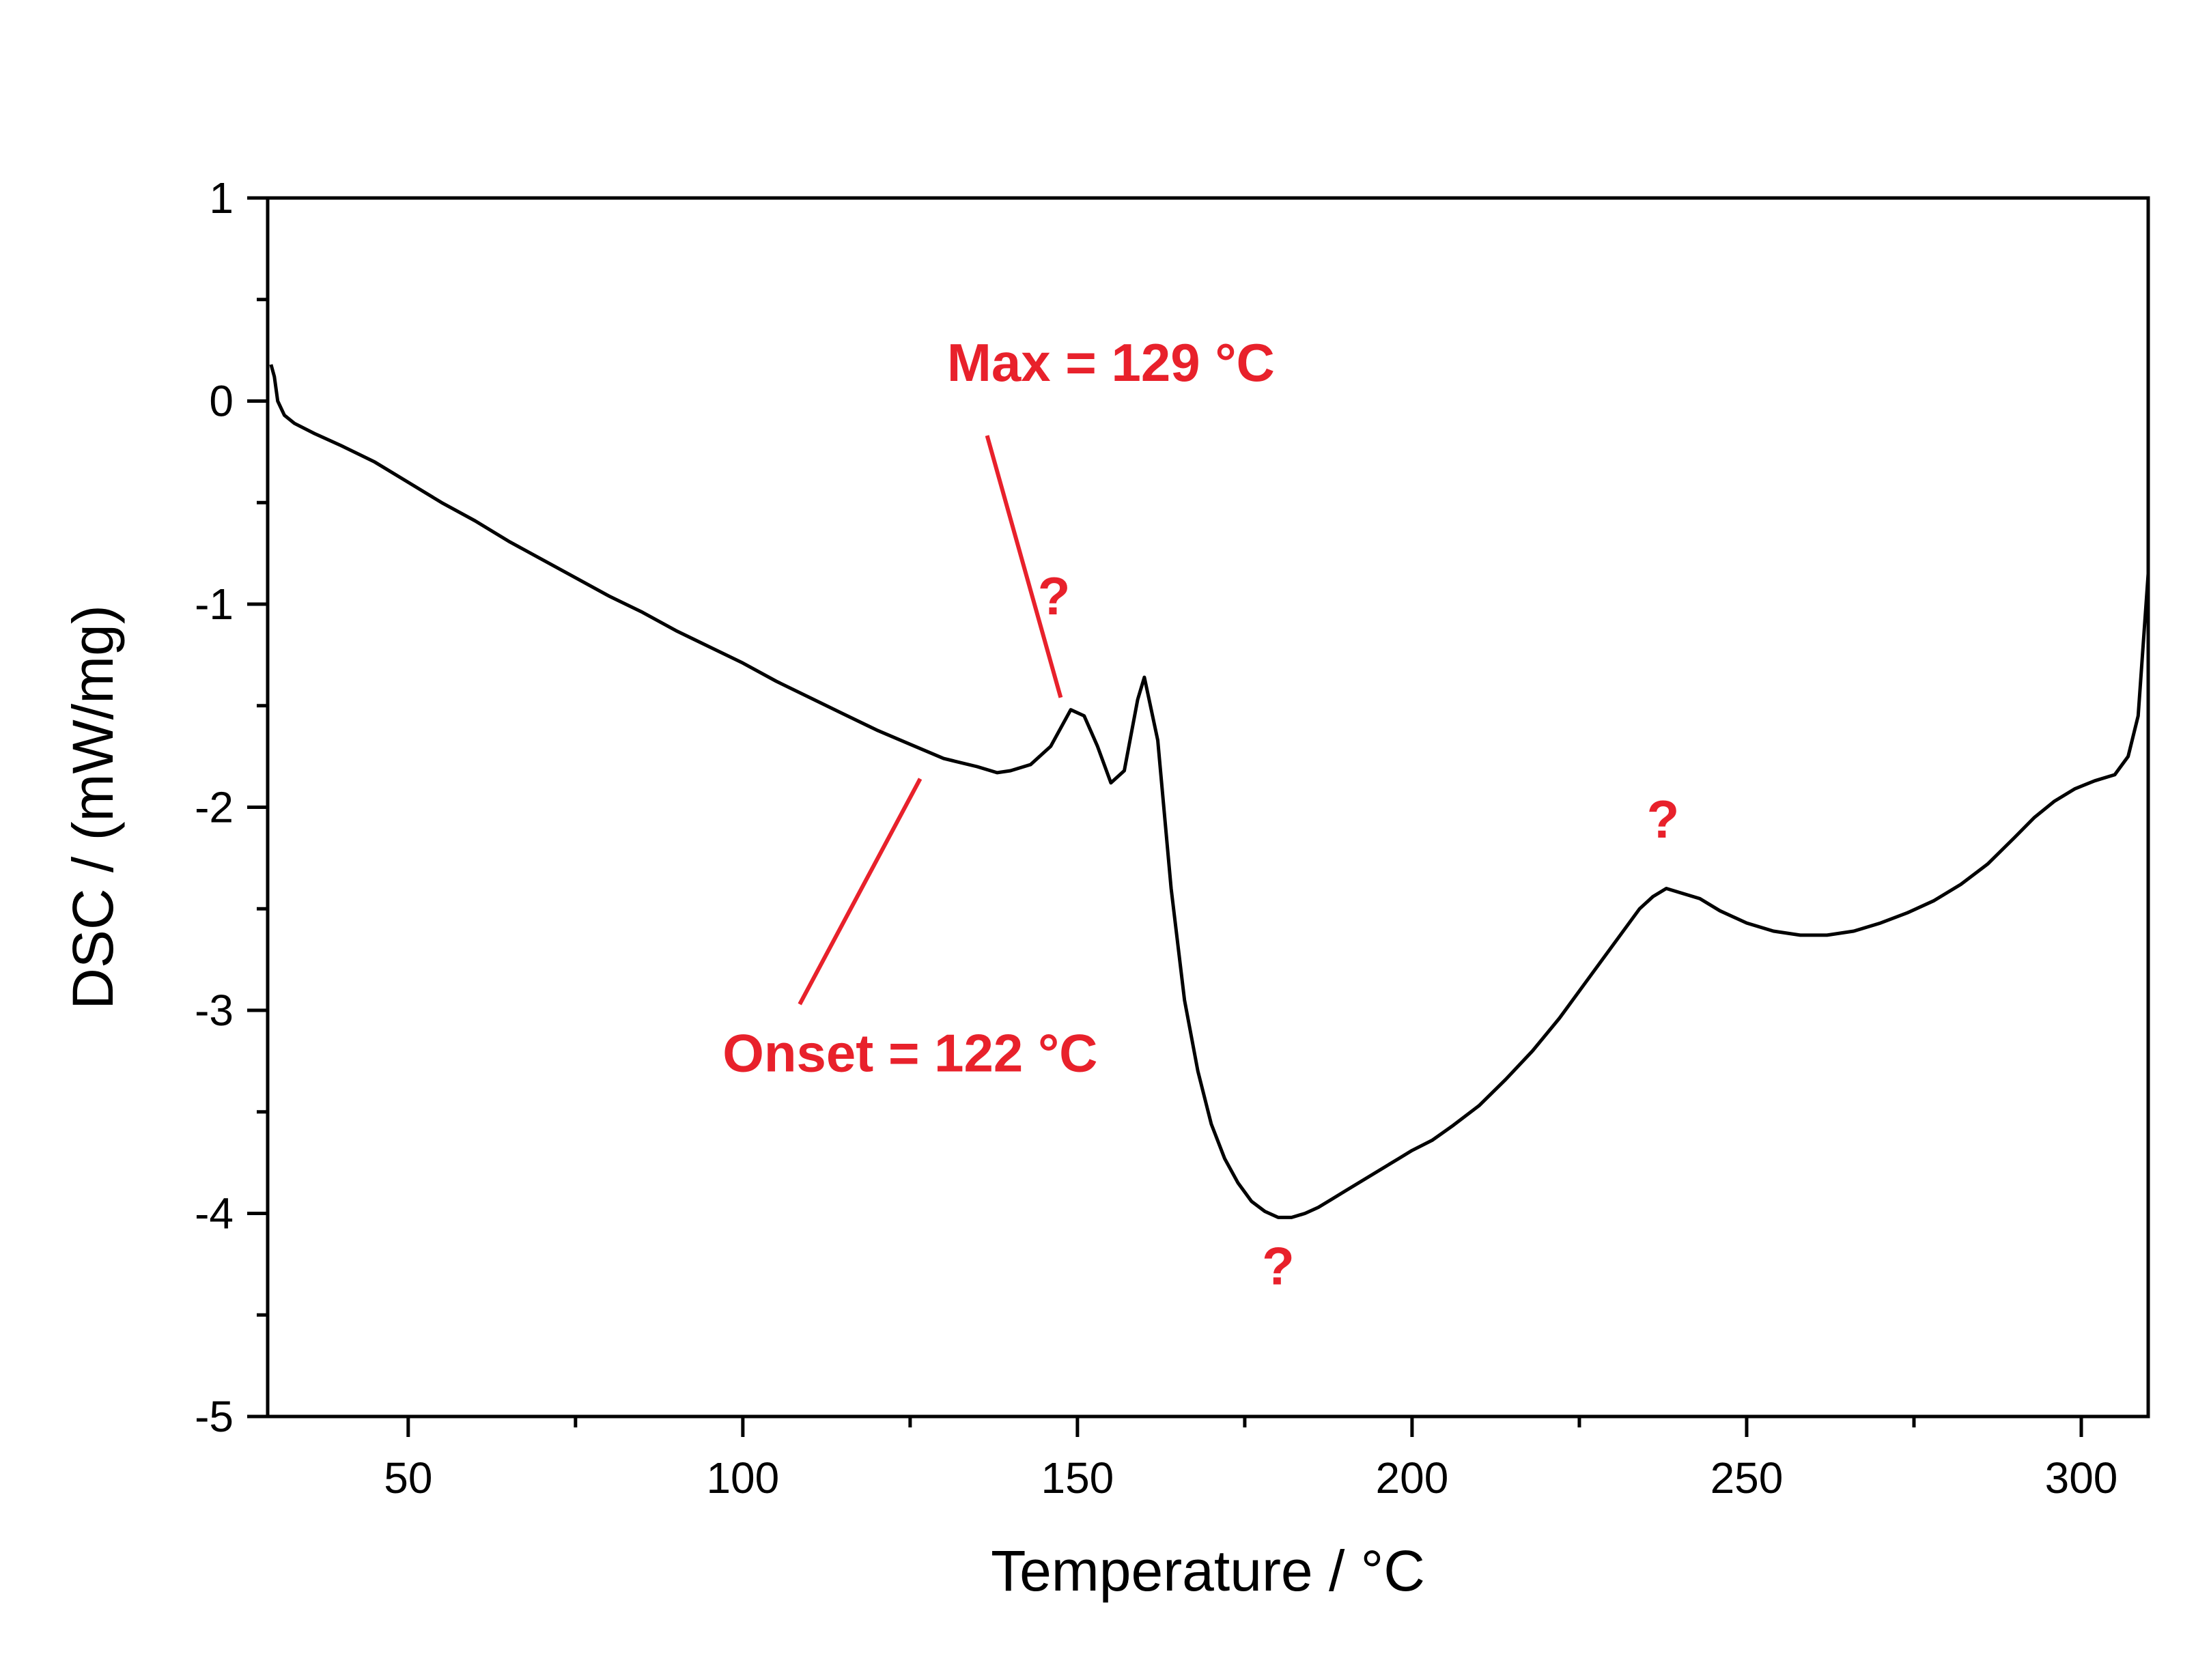  What do you see at coordinates (931, 720) in the screenshot?
I see `annotation-leader-lines` at bounding box center [931, 720].